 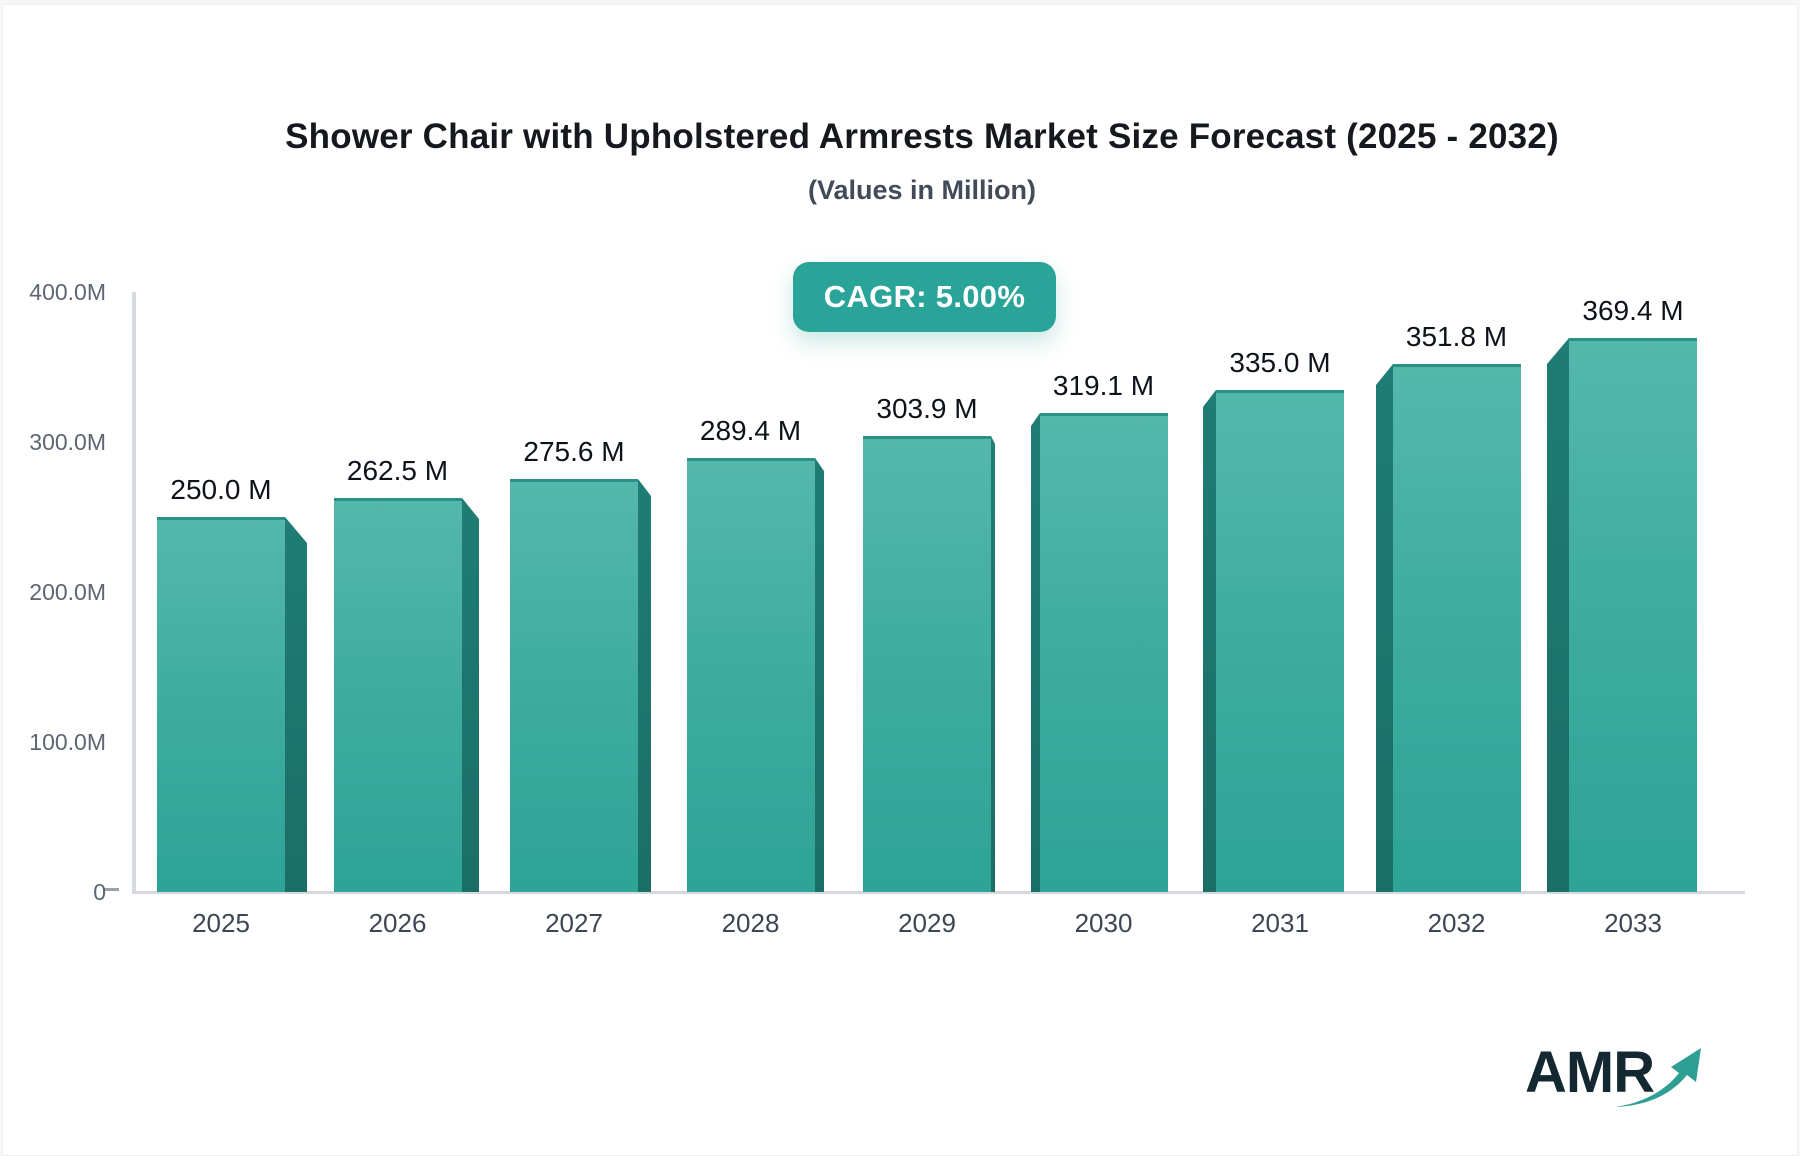 I want to click on x-axis-label: 2026, so click(x=397, y=923).